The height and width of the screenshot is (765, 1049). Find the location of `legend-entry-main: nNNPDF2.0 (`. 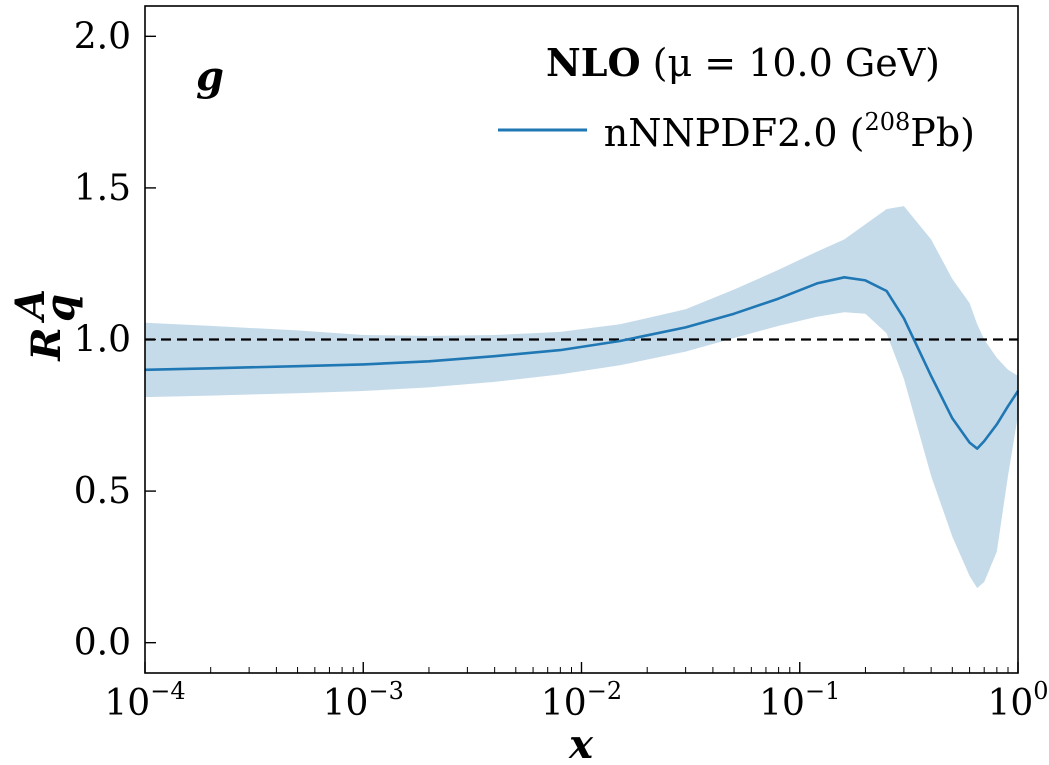

legend-entry-main: nNNPDF2.0 ( is located at coordinates (734, 133).